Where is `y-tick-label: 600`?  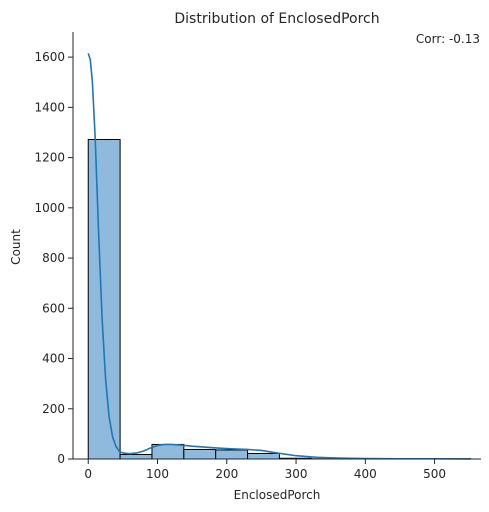 y-tick-label: 600 is located at coordinates (53, 308).